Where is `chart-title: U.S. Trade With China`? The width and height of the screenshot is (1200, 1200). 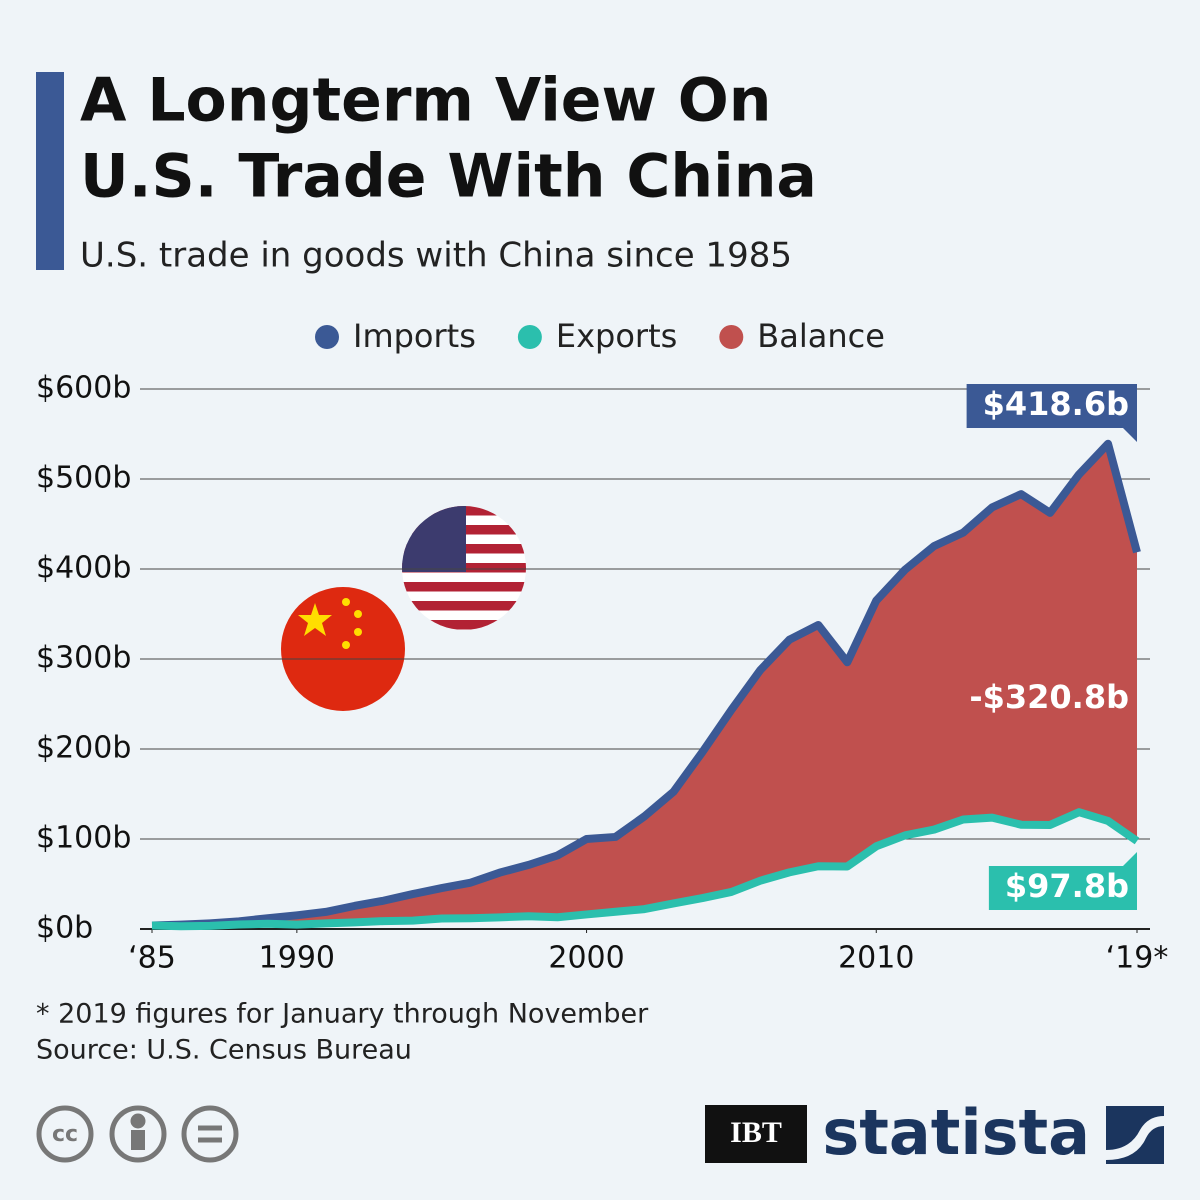
chart-title: U.S. Trade With China is located at coordinates (448, 177).